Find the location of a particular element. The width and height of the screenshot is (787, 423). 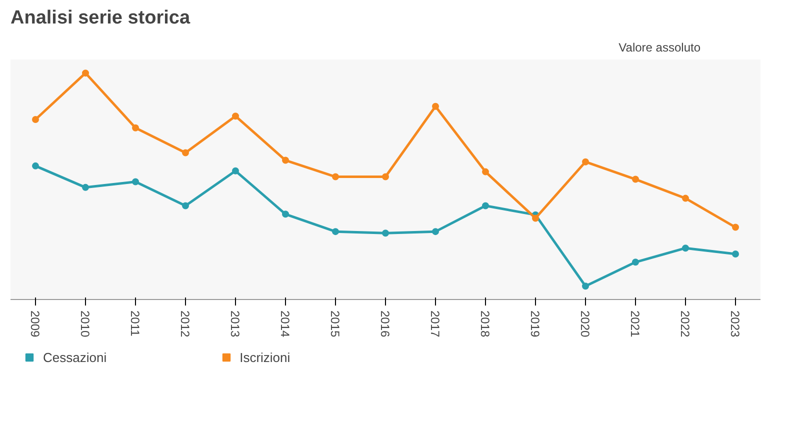

x-tick-label: 2018 is located at coordinates (485, 324).